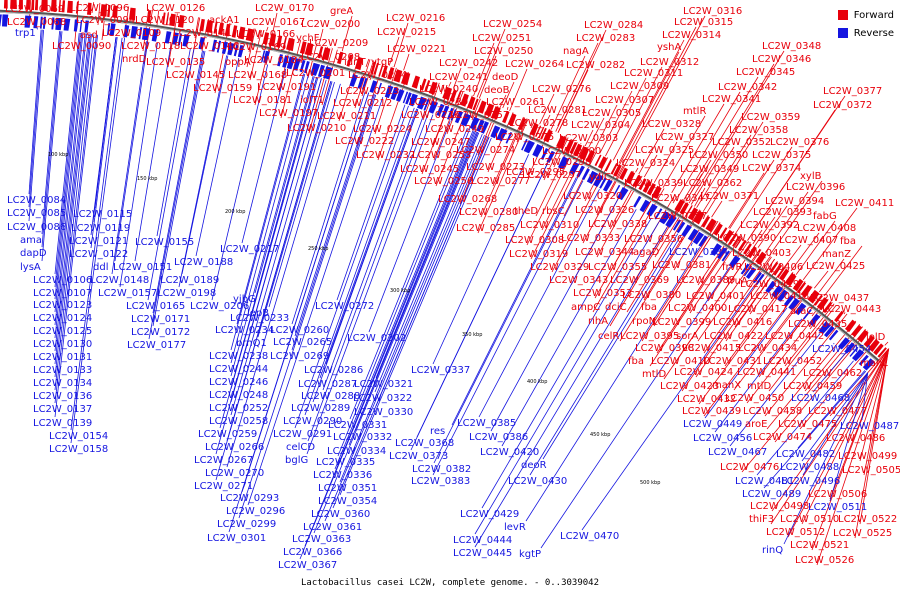  Describe the element at coordinates (865, 24) in the screenshot. I see `legend: Forward Reverse` at that location.